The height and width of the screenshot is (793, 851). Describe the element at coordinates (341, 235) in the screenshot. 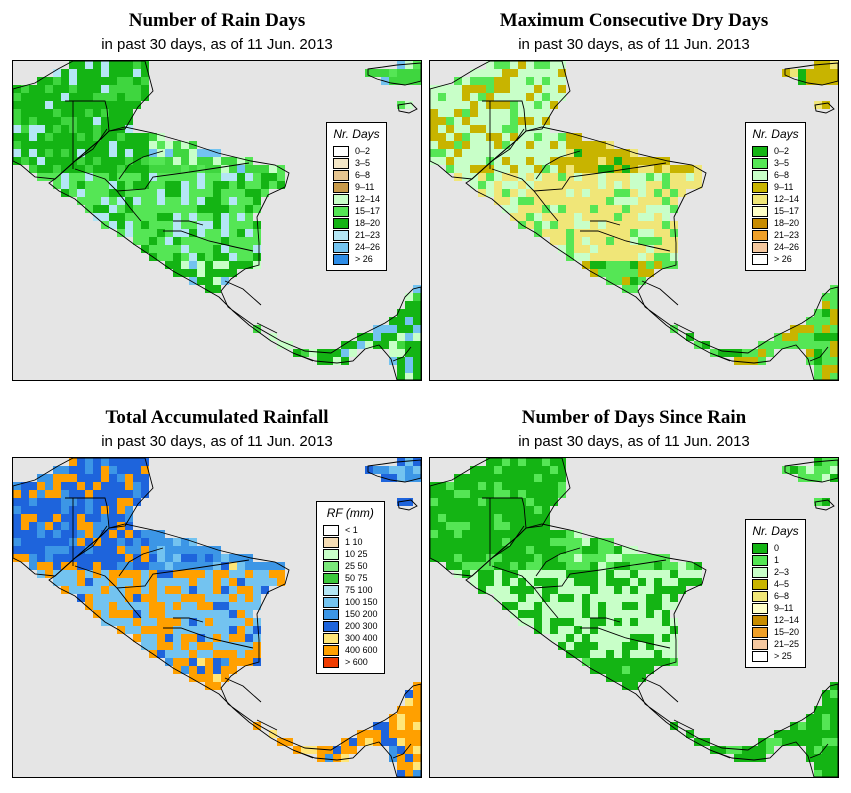

I see `legend-swatch` at that location.